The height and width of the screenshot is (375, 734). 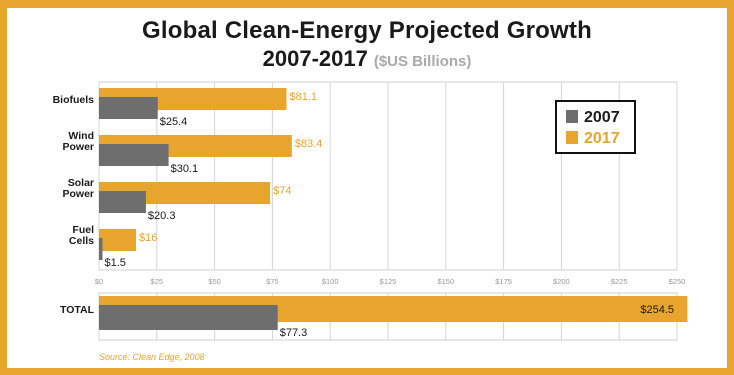 What do you see at coordinates (309, 144) in the screenshot?
I see `value-label-2017: $83.4` at bounding box center [309, 144].